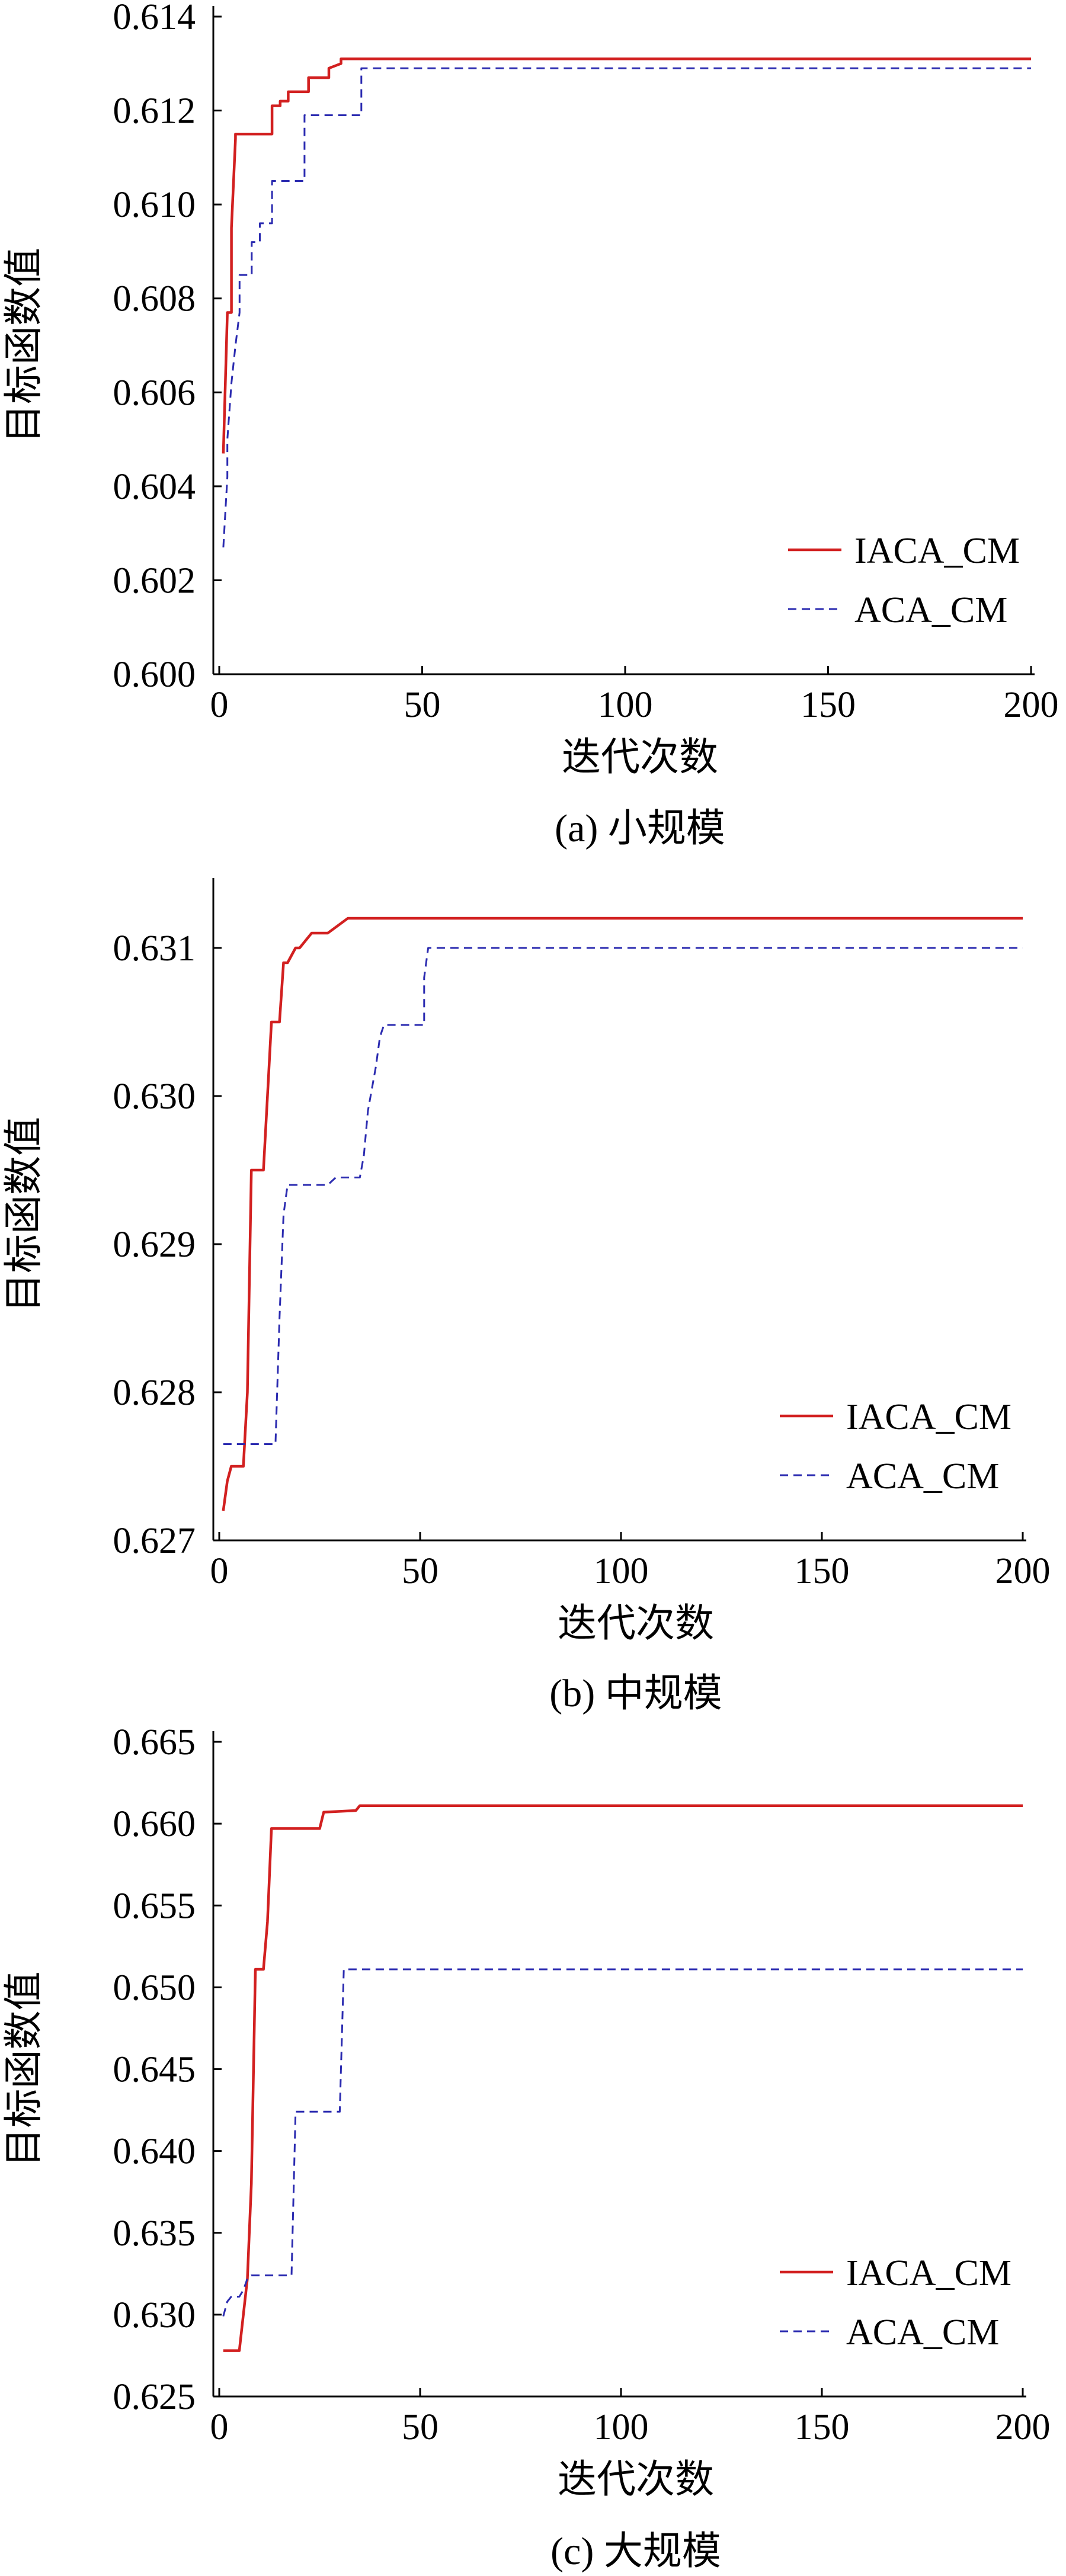  What do you see at coordinates (154, 675) in the screenshot?
I see `y-tick-label: 0.600` at bounding box center [154, 675].